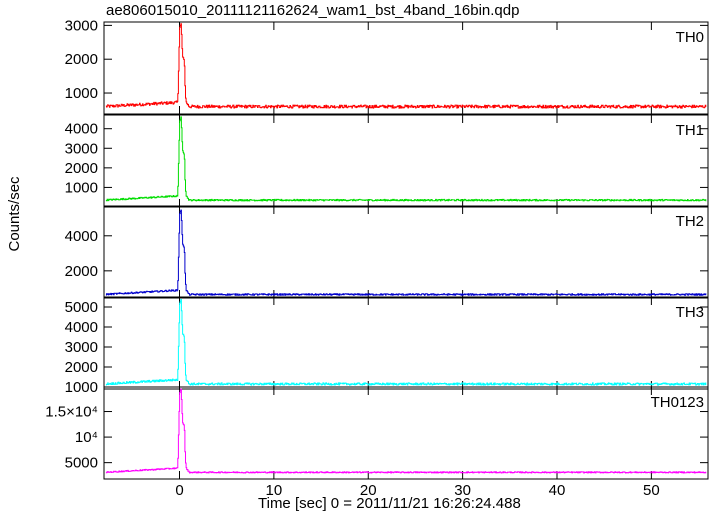  Describe the element at coordinates (81, 387) in the screenshot. I see `y-tick-label-th3: 1000` at that location.